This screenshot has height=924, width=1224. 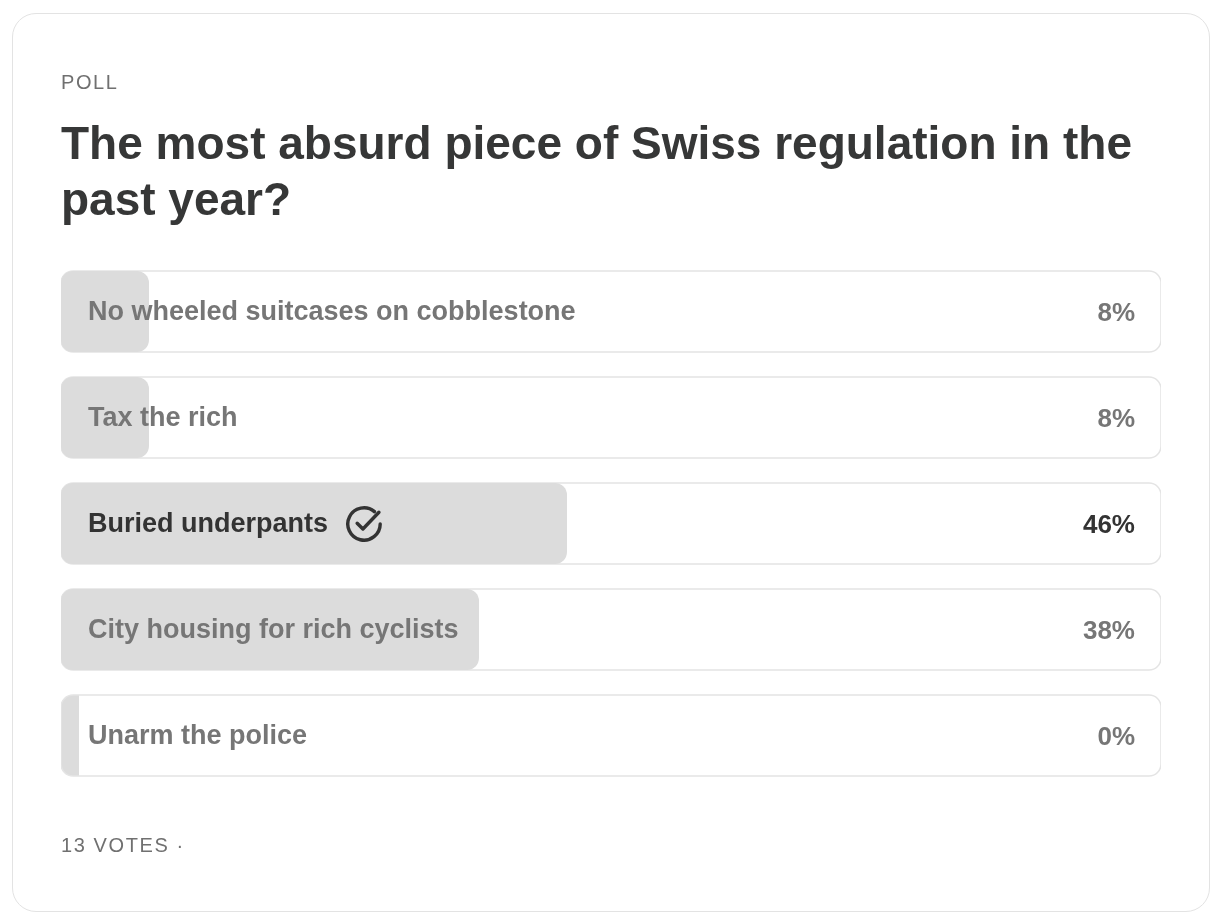 What do you see at coordinates (198, 735) in the screenshot?
I see `y-tick-label: Unarm the police` at bounding box center [198, 735].